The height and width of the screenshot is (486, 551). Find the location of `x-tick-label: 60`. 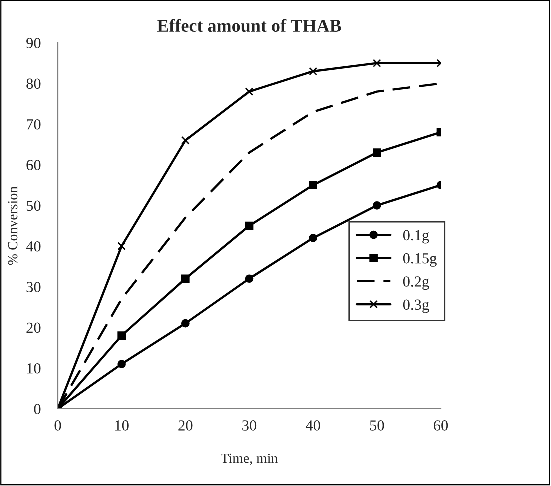

x-tick-label: 60 is located at coordinates (441, 425).